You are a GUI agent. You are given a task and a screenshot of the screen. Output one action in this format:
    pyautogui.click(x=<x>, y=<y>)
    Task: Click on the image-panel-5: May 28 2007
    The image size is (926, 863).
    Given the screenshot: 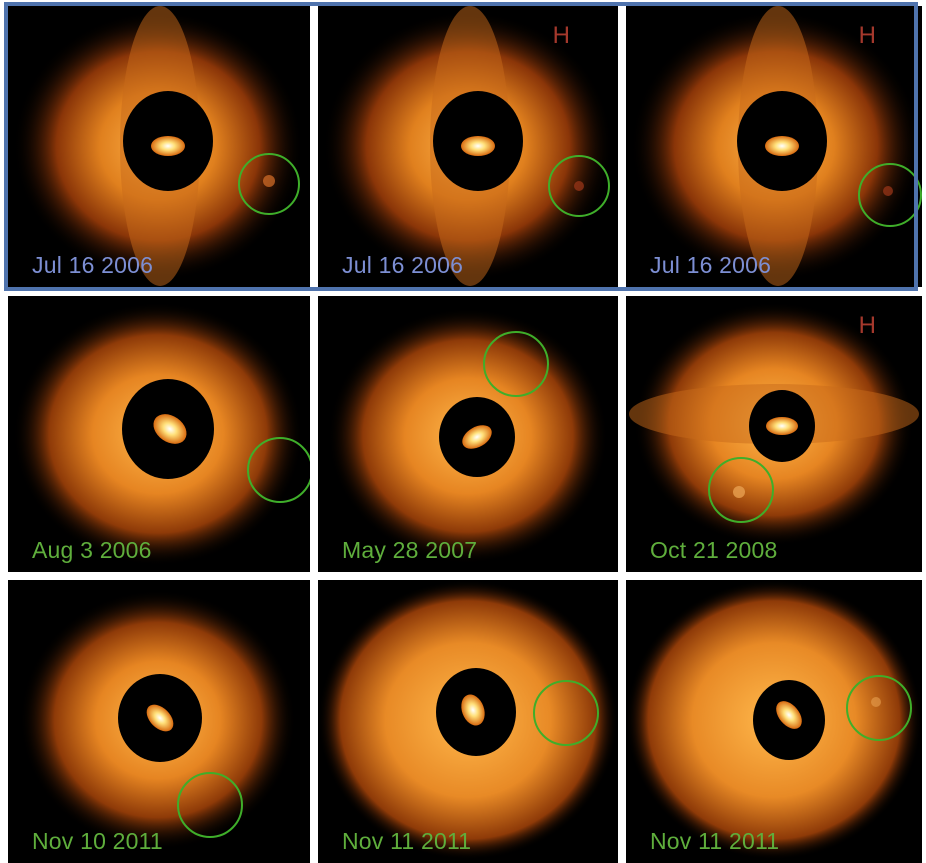 What is the action you would take?
    pyautogui.click(x=468, y=434)
    